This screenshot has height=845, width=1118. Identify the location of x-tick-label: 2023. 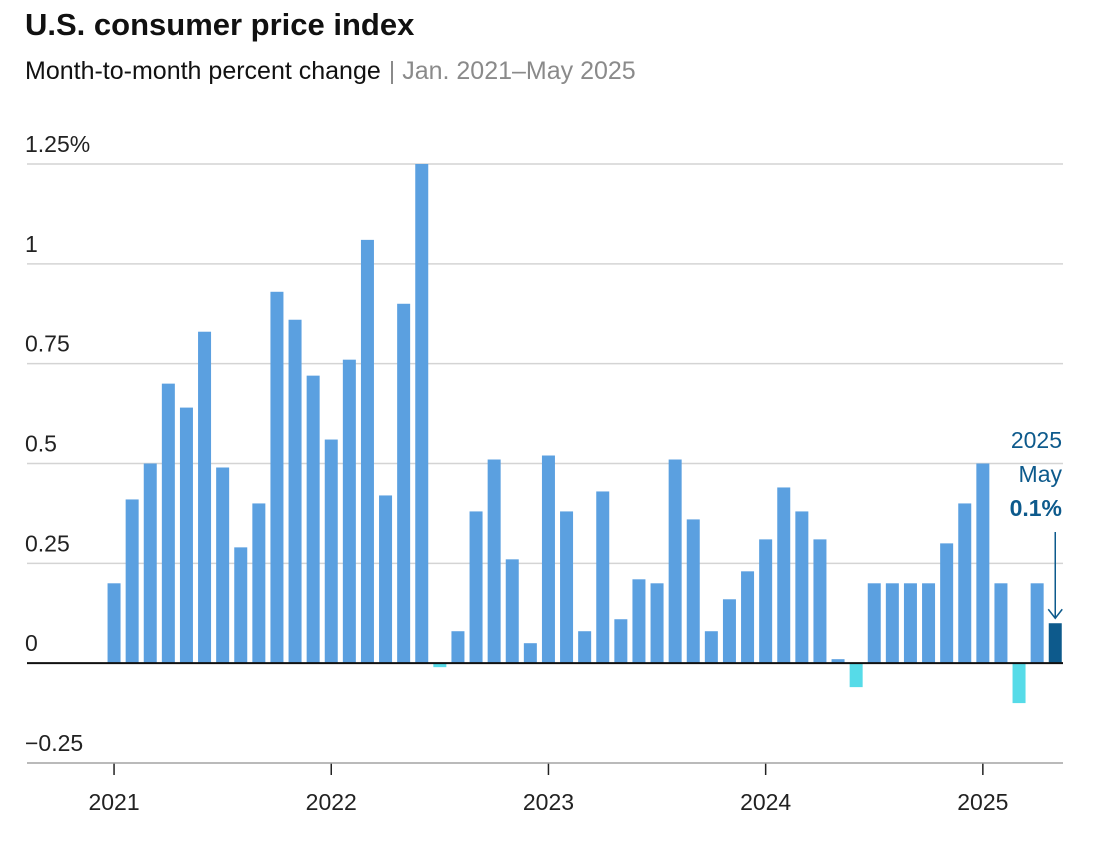
(548, 802).